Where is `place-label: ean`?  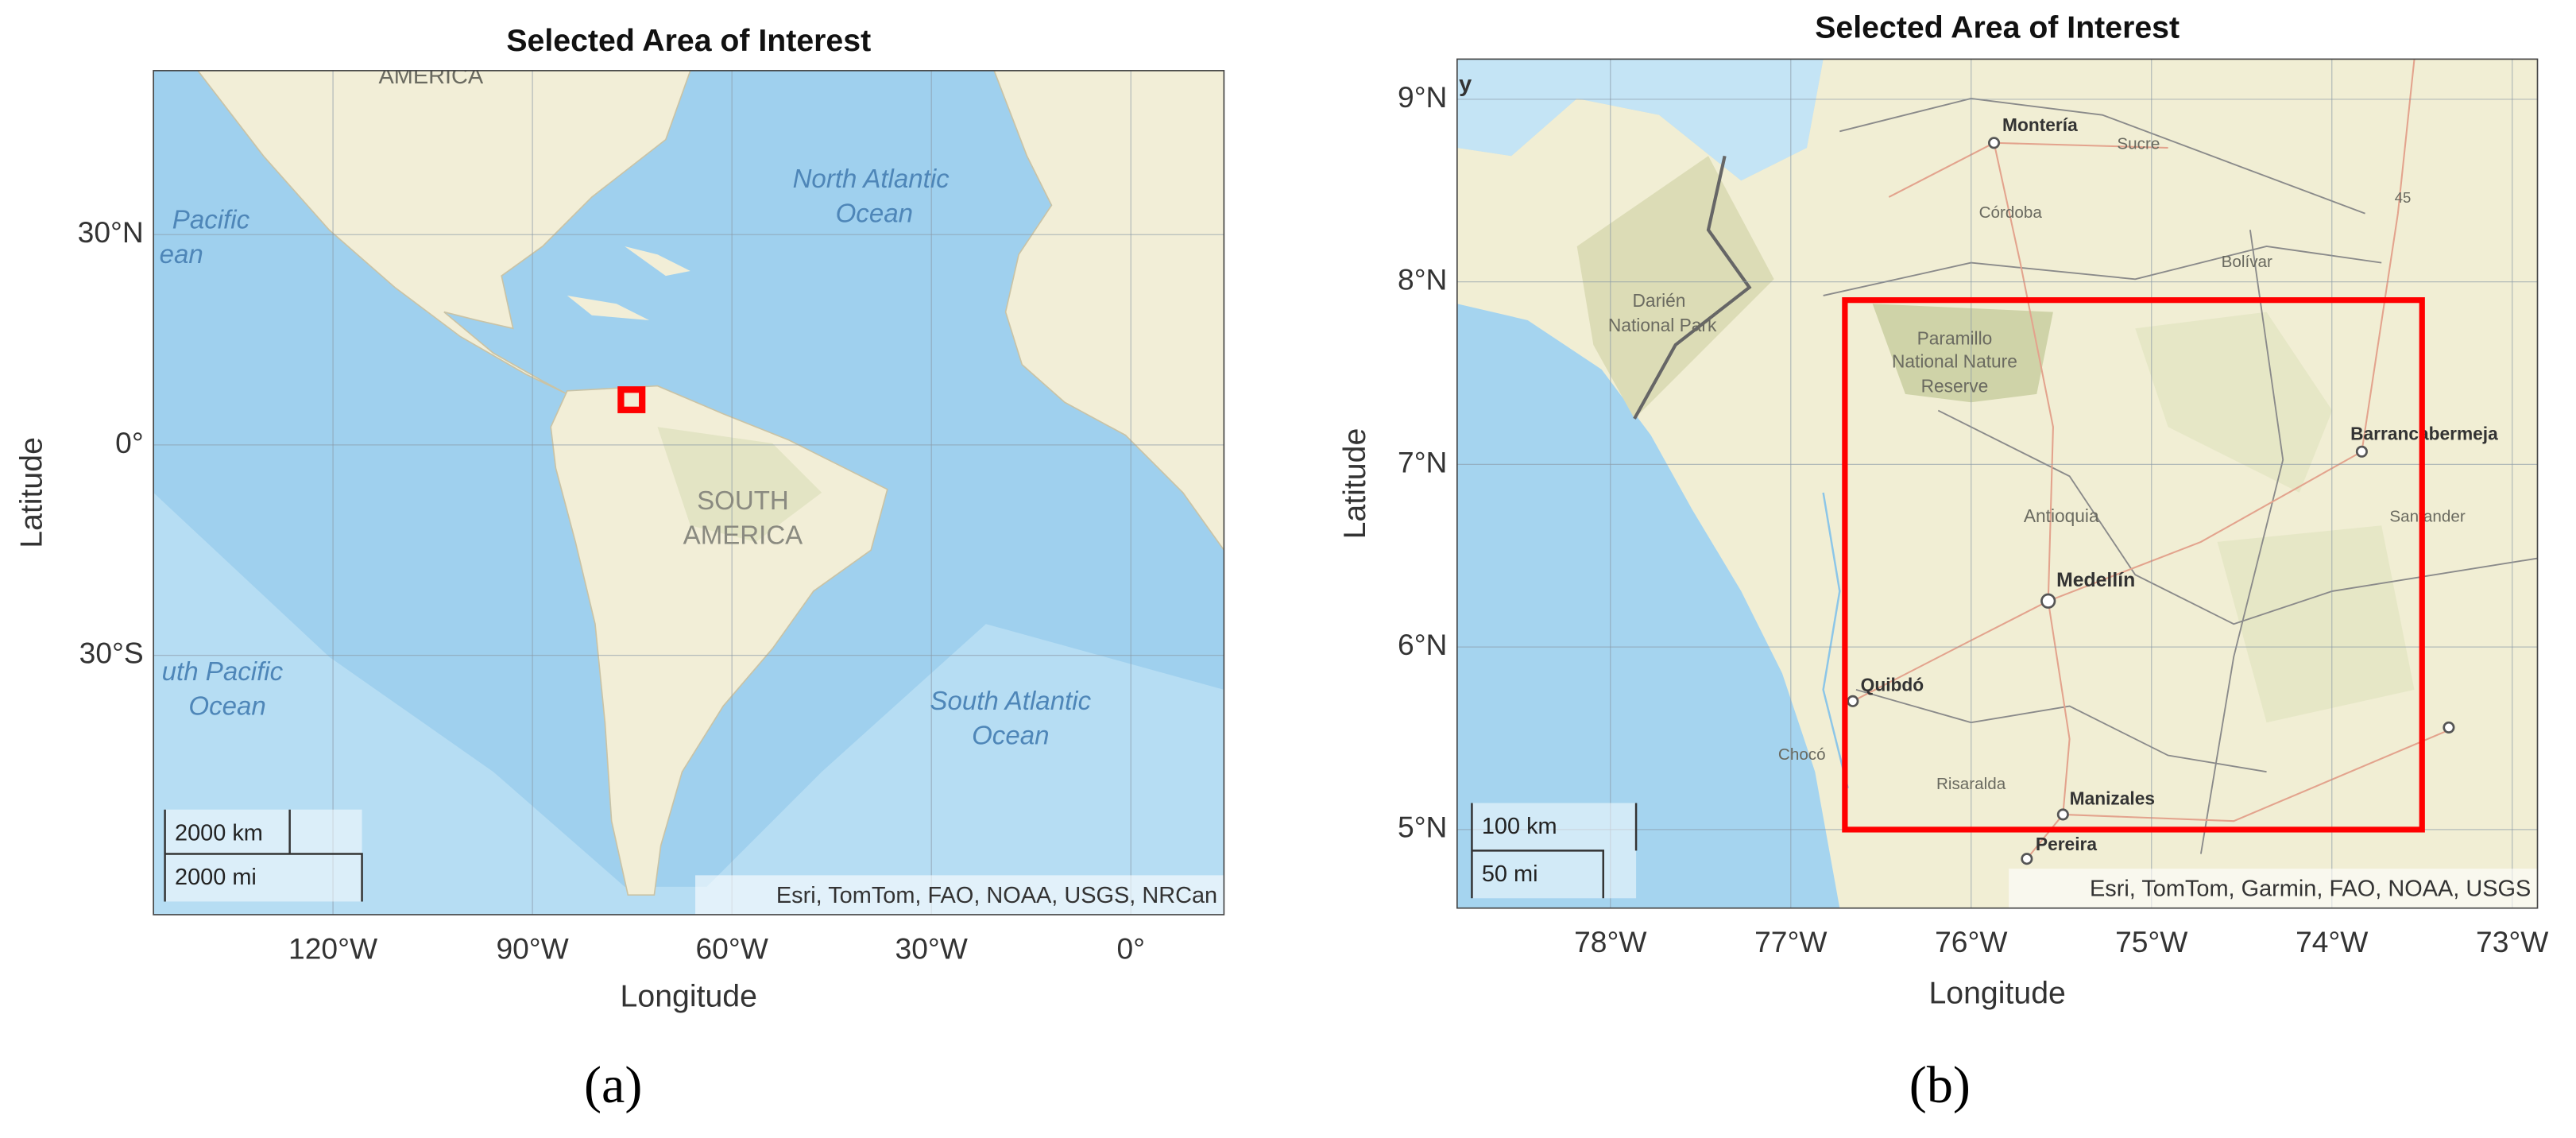
place-label: ean is located at coordinates (181, 254).